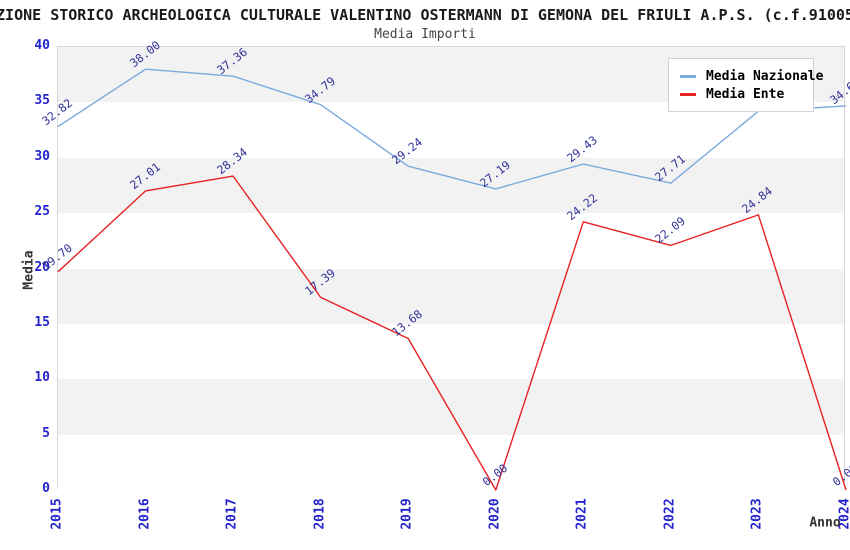 This screenshot has height=550, width=850. Describe the element at coordinates (42, 267) in the screenshot. I see `y-tick: 20` at that location.